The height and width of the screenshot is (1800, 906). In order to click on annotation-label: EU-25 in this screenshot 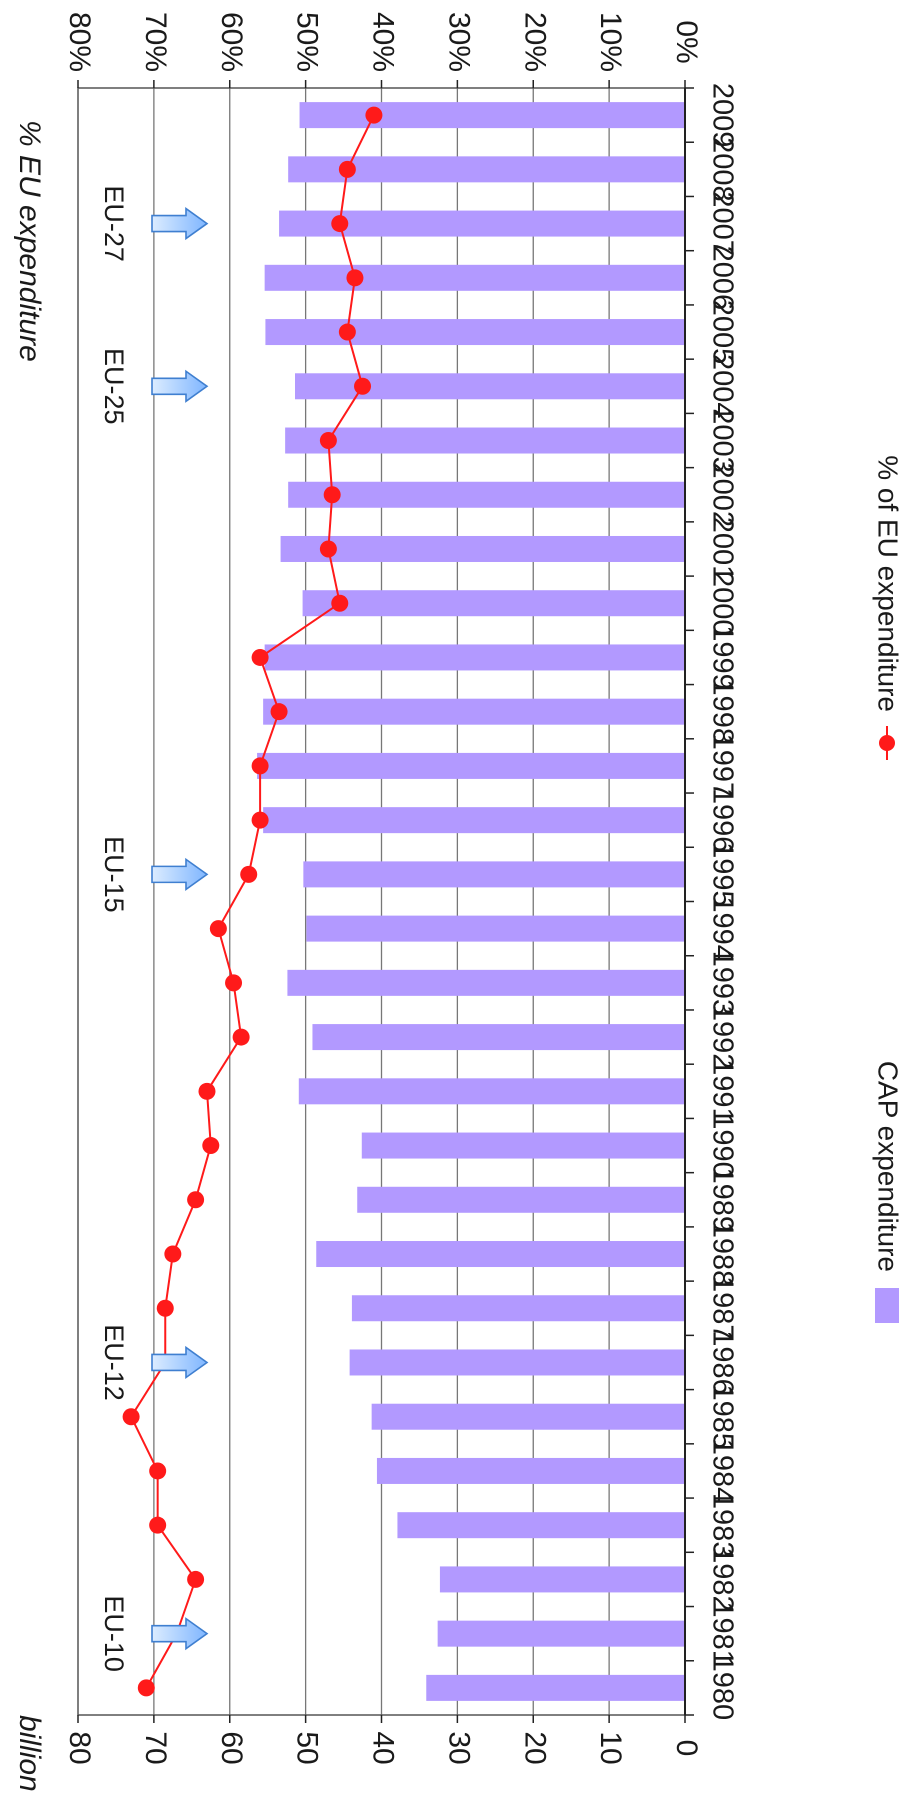, I will do `click(114, 386)`.